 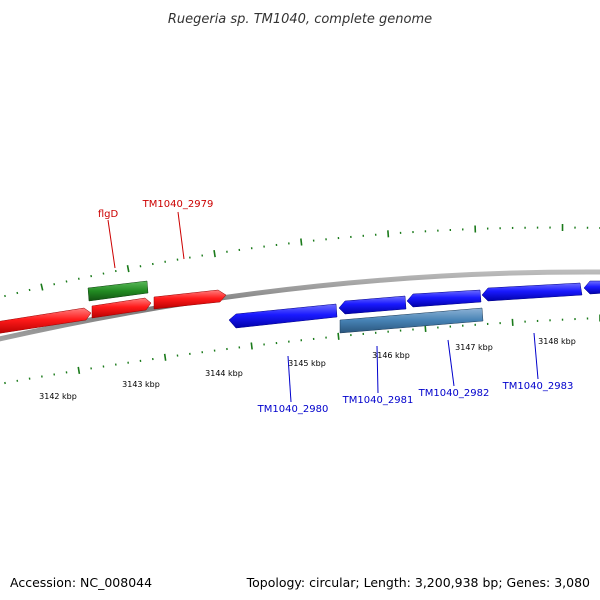 What do you see at coordinates (81, 582) in the screenshot?
I see `accession-text: Accession: NC_008044` at bounding box center [81, 582].